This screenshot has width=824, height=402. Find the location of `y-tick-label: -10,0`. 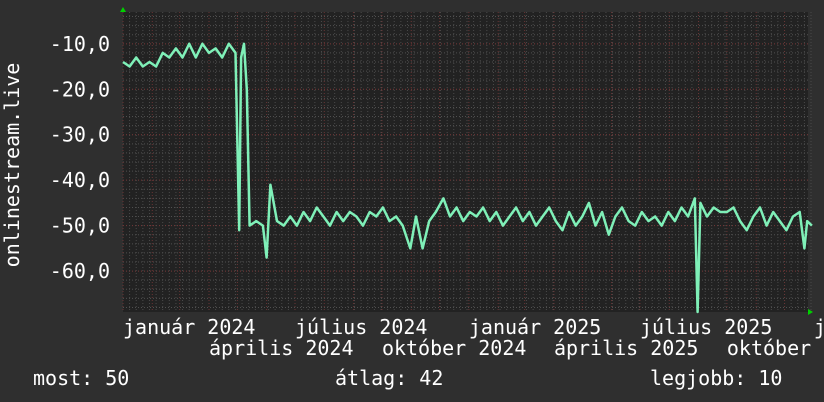

y-tick-label: -10,0 is located at coordinates (80, 44).